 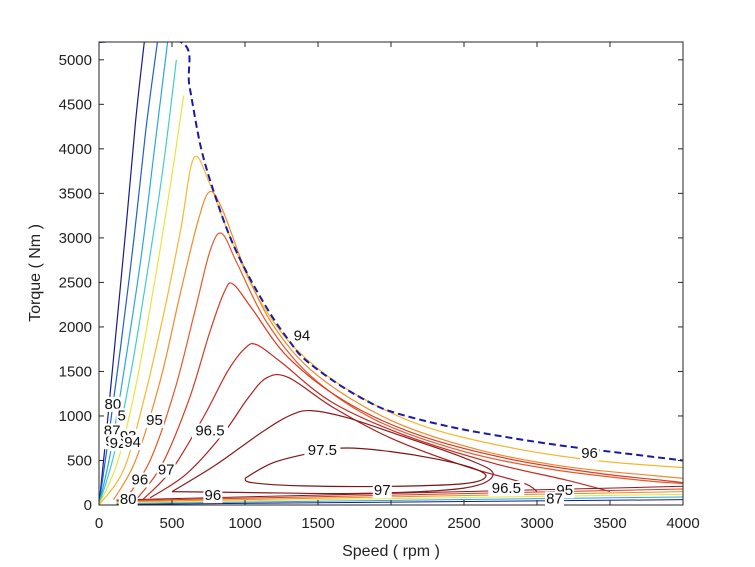 What do you see at coordinates (399, 502) in the screenshot?
I see `low-torque-band-line` at bounding box center [399, 502].